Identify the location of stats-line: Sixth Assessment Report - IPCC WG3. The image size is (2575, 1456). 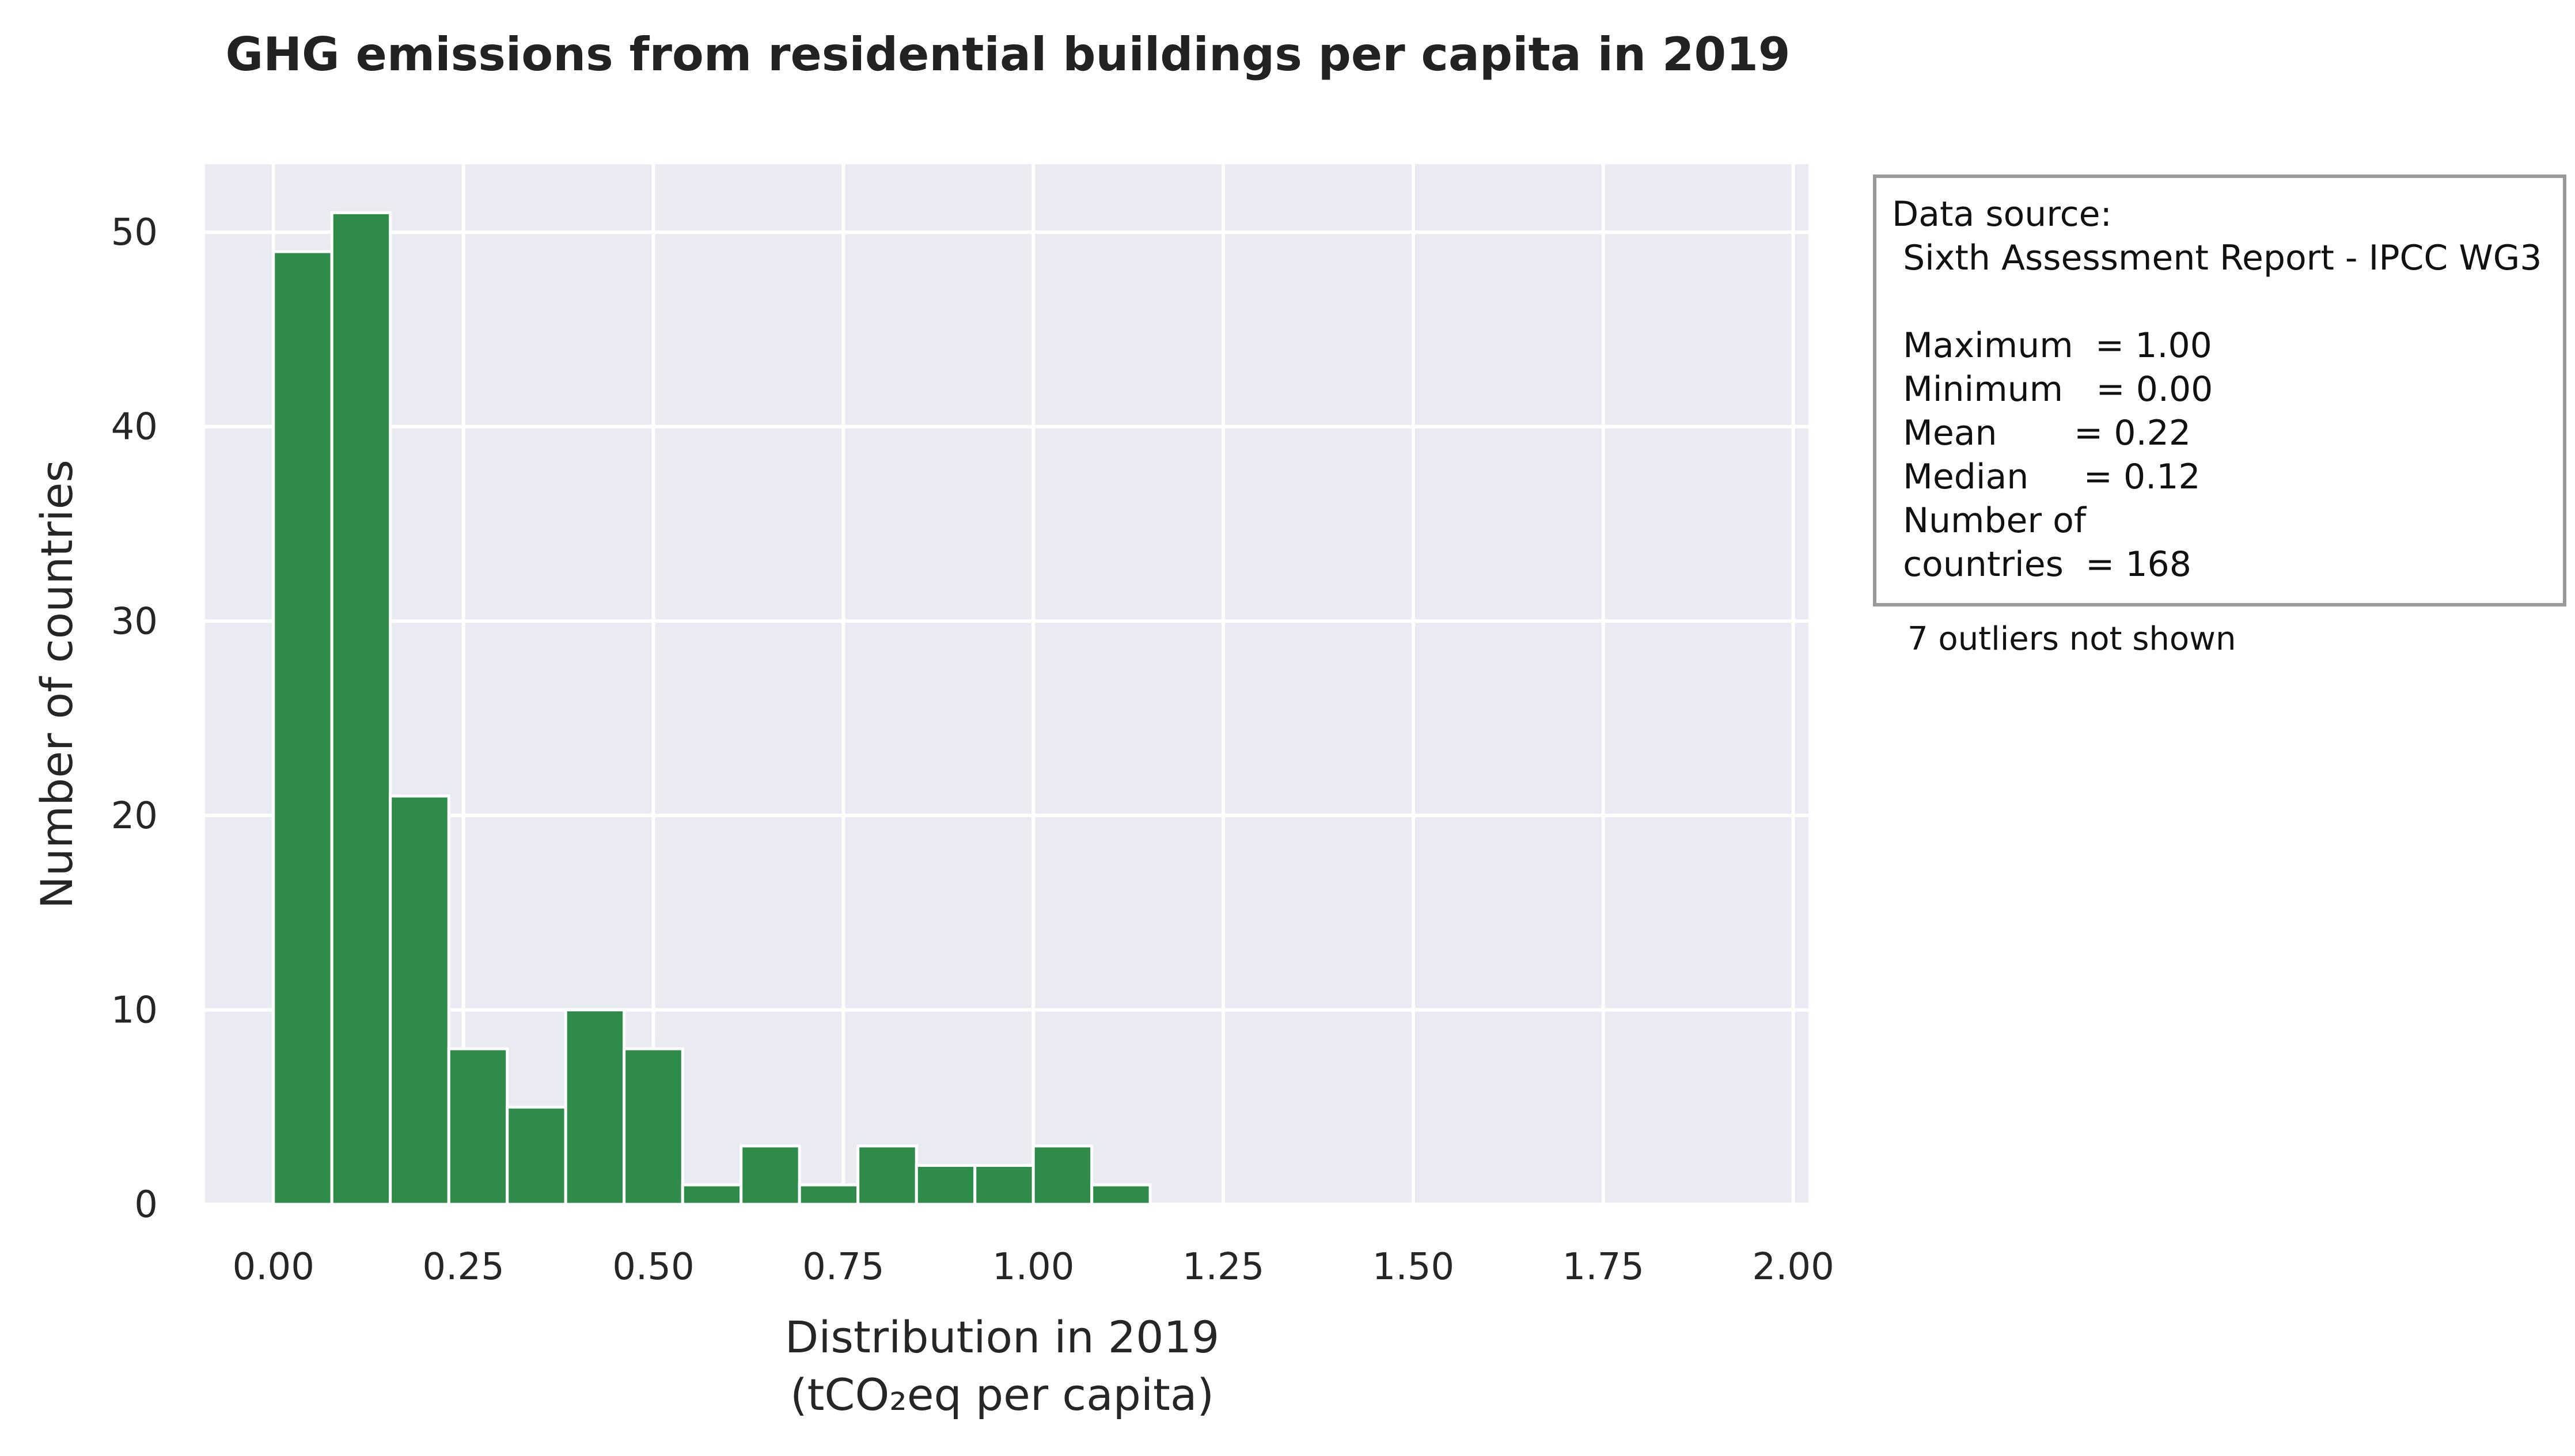
(2217, 258).